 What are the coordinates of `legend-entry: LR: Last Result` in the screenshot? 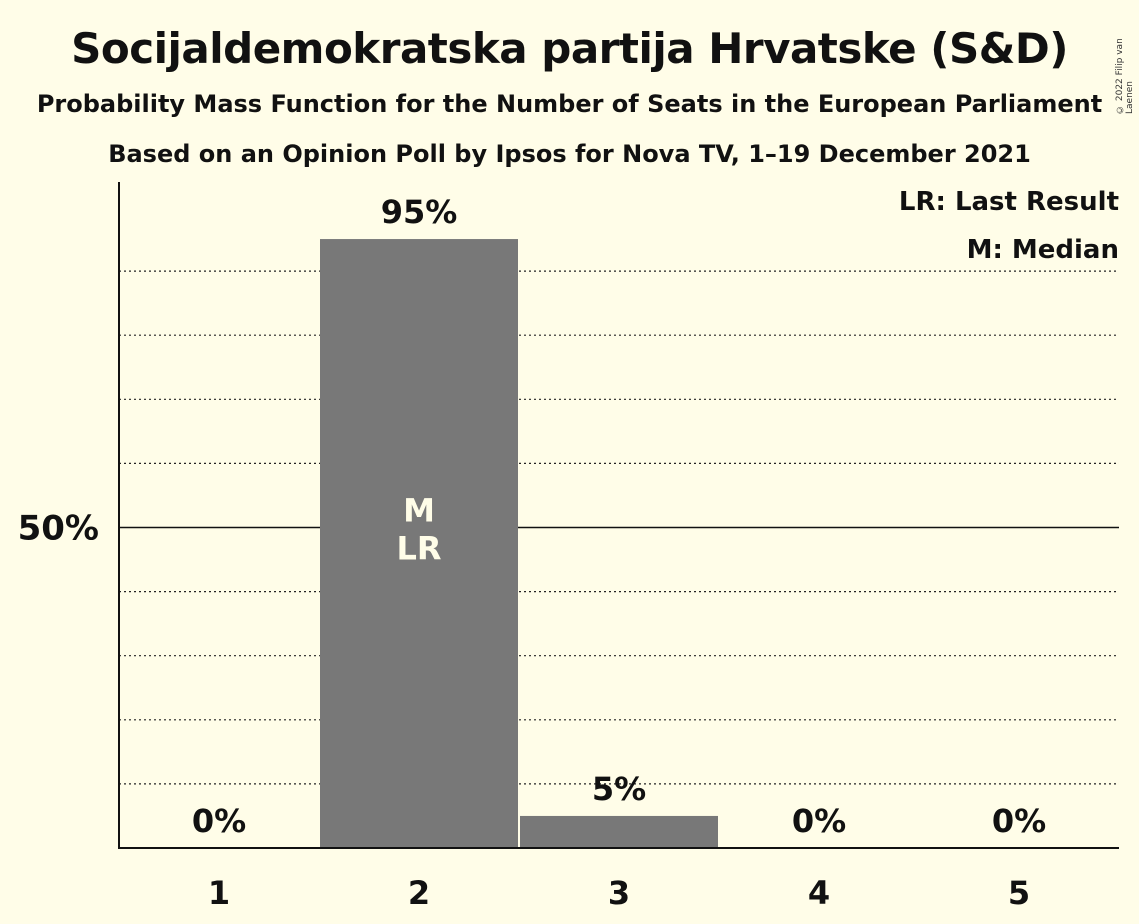 It's located at (1009, 202).